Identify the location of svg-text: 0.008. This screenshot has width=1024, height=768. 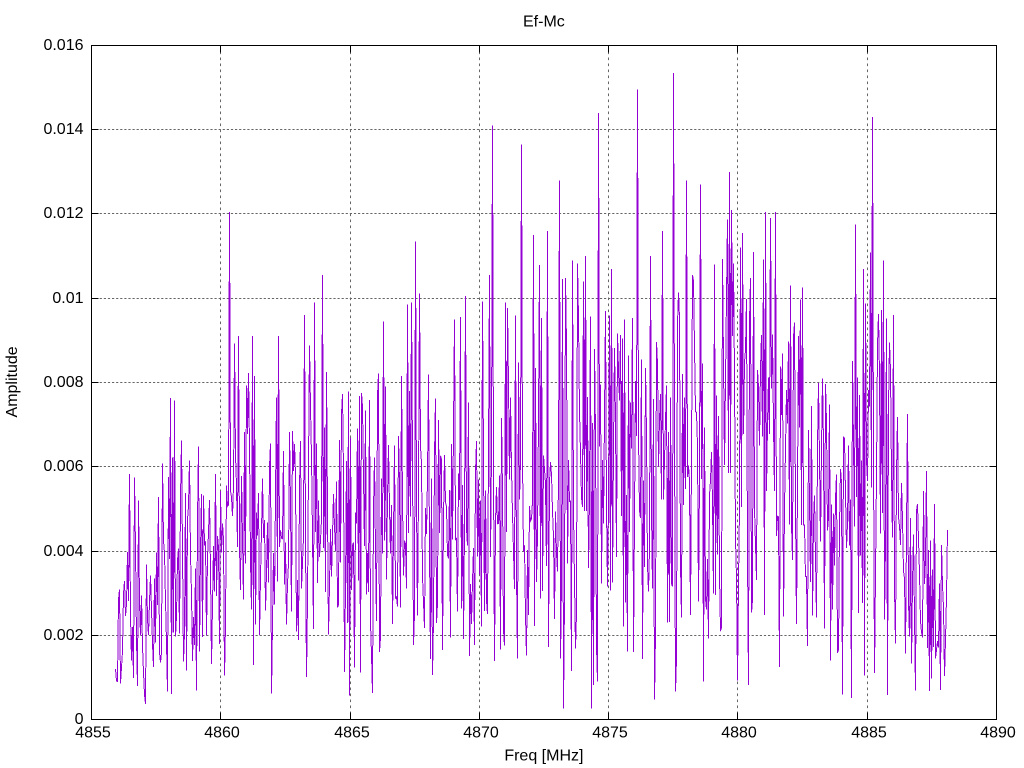
(63, 382).